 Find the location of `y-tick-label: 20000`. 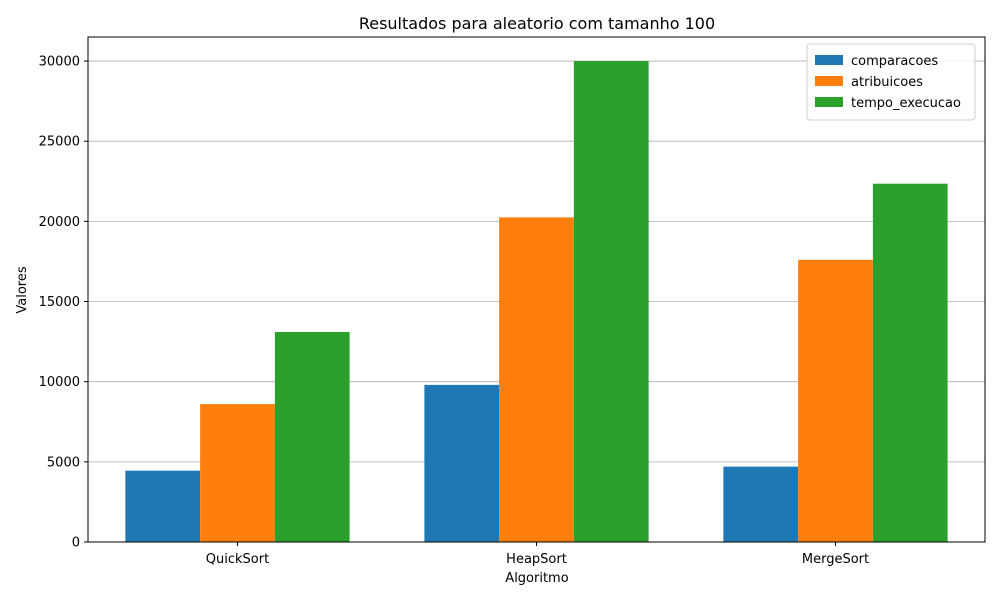

y-tick-label: 20000 is located at coordinates (59, 222).